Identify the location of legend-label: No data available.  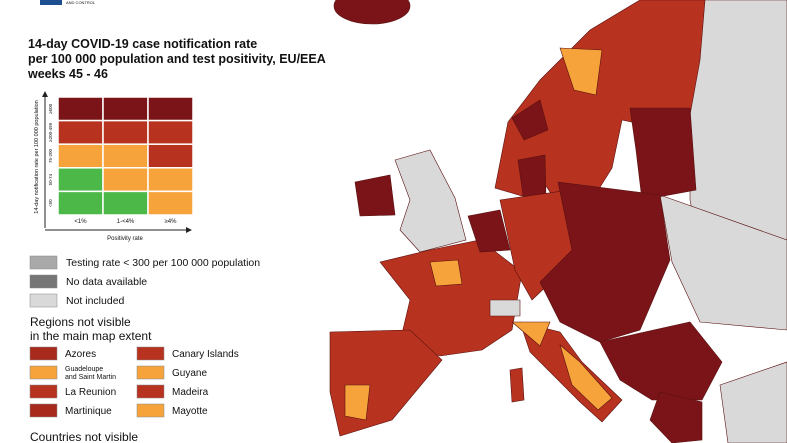
(106, 282).